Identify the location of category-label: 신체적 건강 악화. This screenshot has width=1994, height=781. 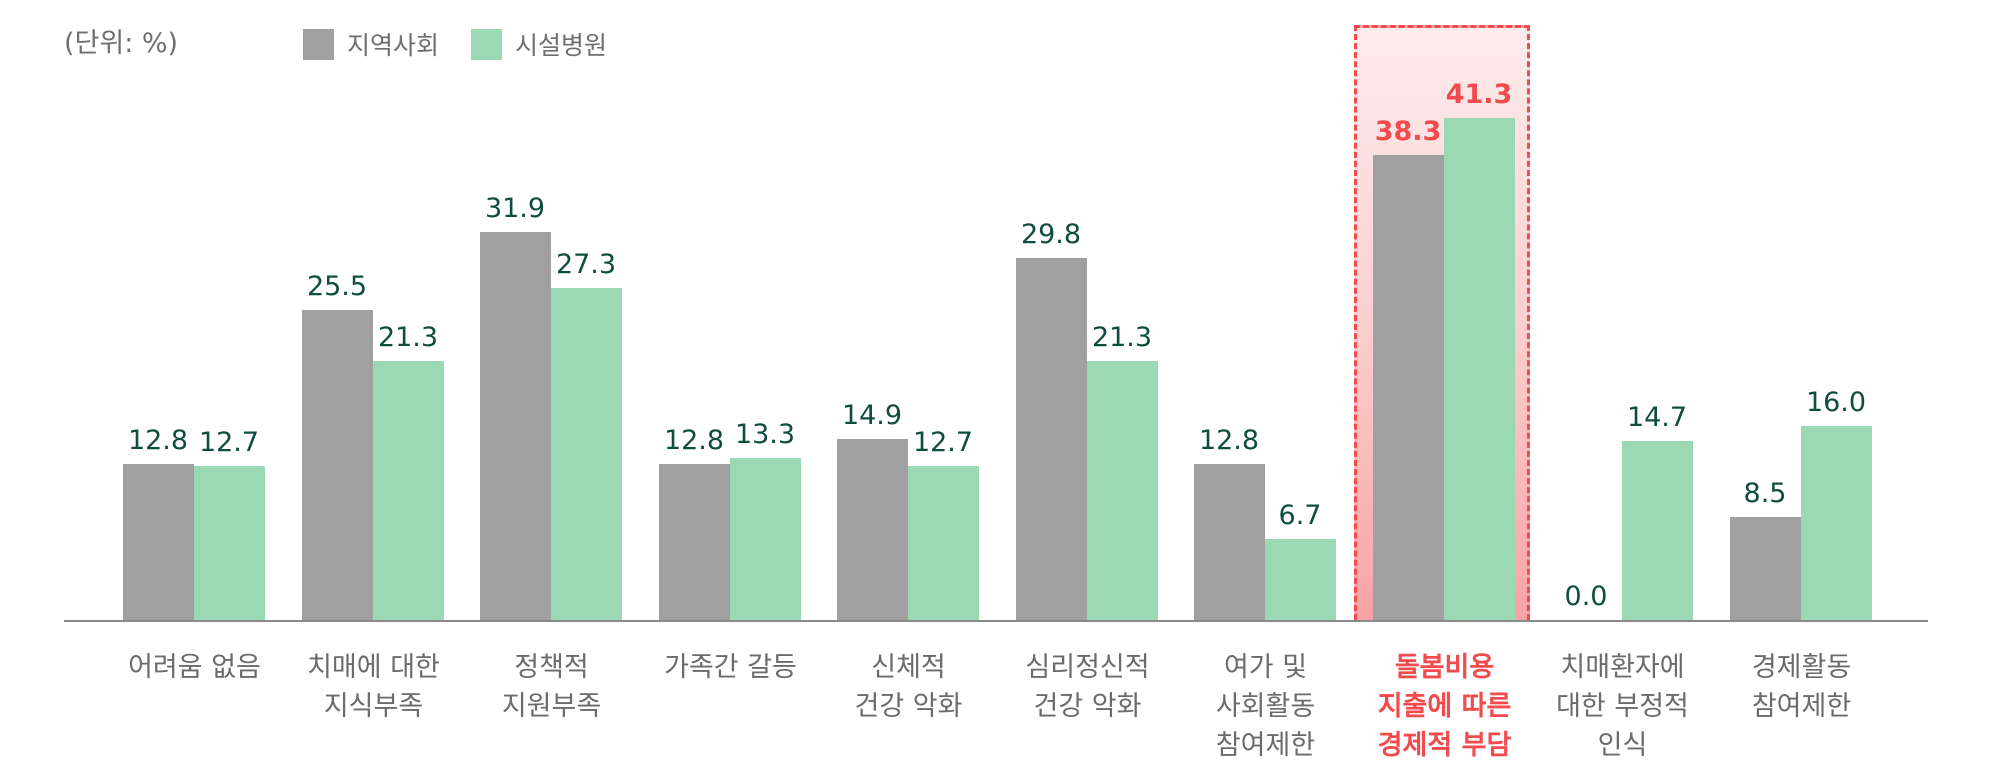
(908, 687).